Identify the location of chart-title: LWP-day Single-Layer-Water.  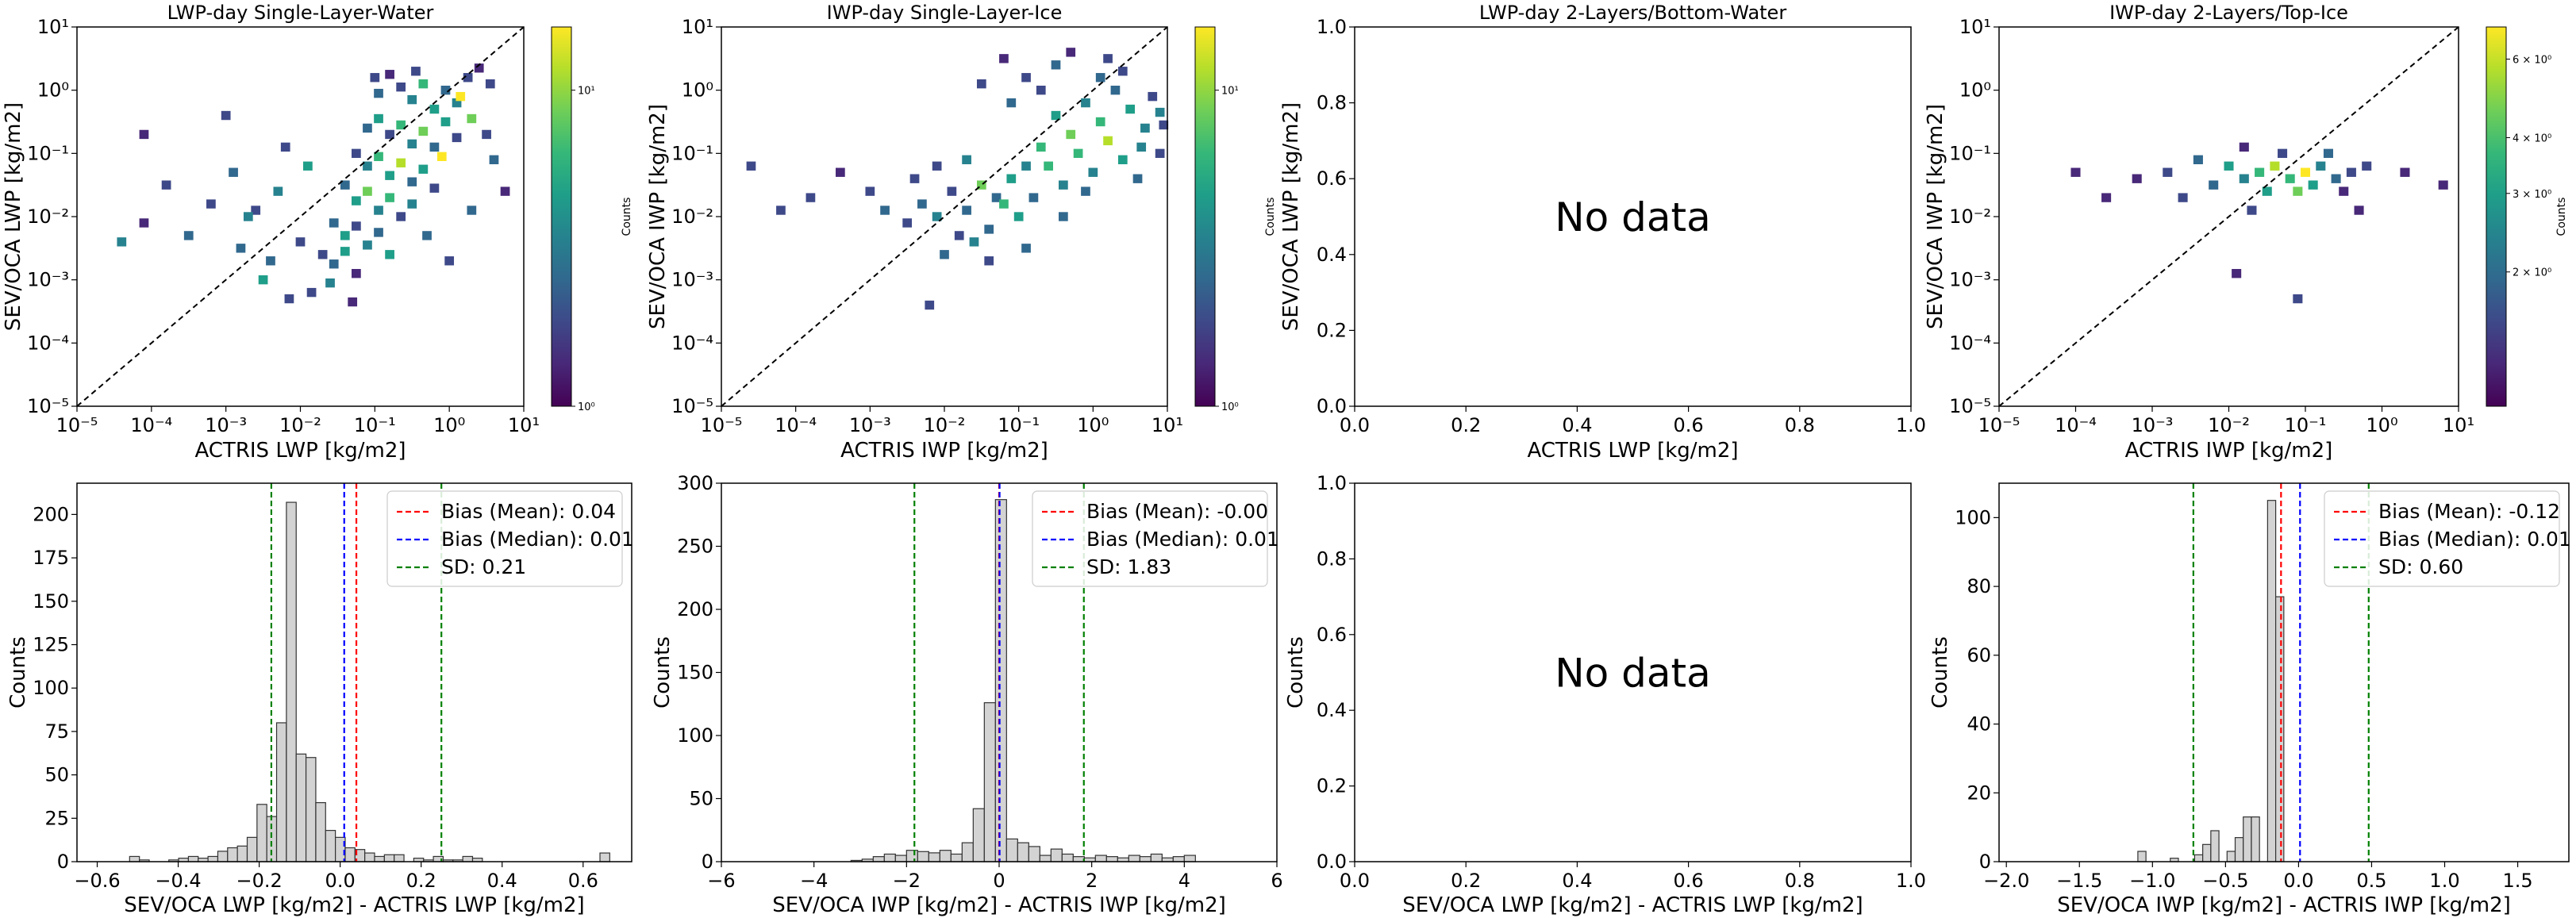
(300, 13).